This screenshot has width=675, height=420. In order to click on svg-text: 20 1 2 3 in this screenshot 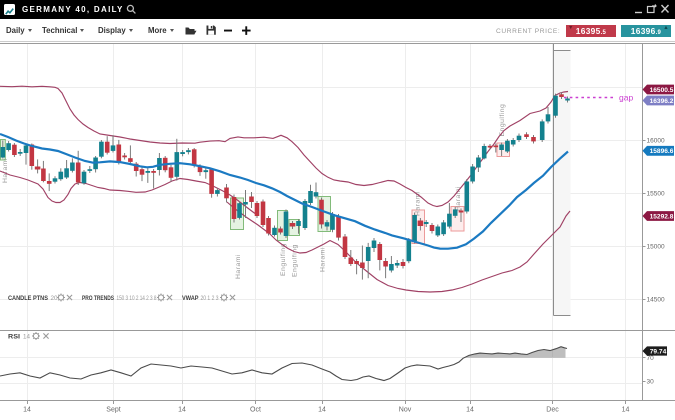, I will do `click(210, 298)`.